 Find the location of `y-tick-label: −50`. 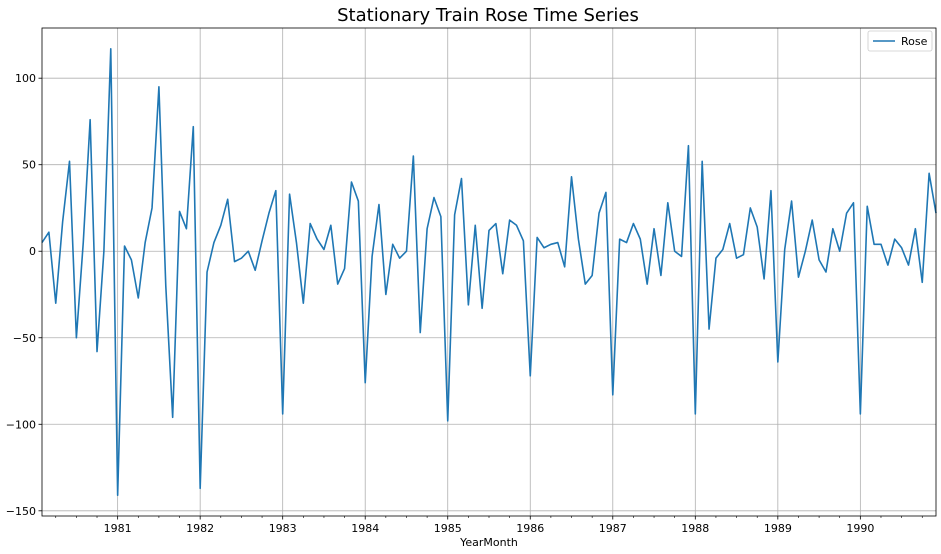

y-tick-label: −50 is located at coordinates (24, 338).